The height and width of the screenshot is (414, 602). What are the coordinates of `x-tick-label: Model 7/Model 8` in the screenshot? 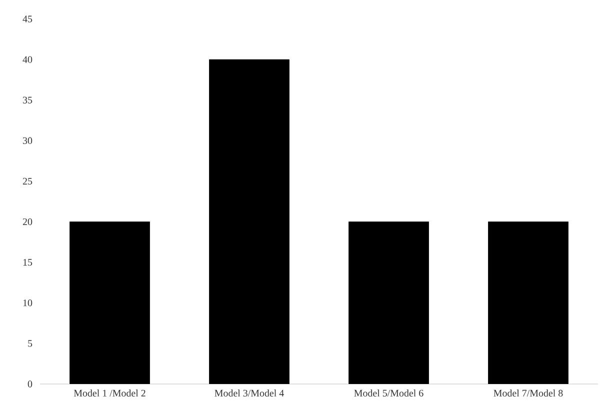 It's located at (528, 393).